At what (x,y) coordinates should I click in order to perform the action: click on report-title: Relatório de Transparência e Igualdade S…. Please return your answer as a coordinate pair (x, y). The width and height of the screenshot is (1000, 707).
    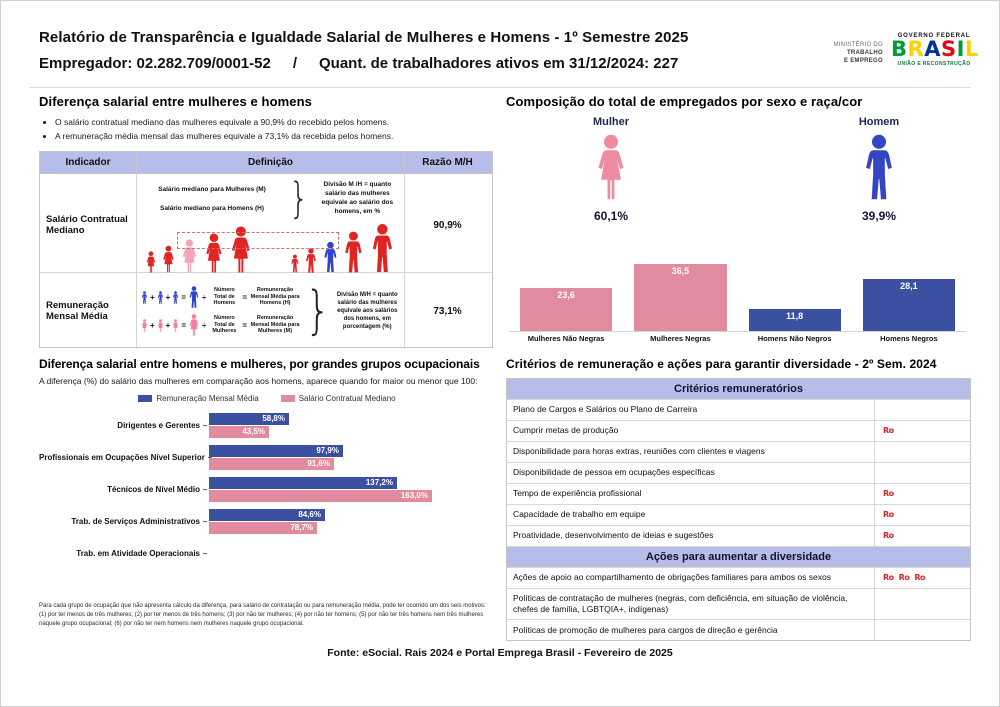
    Looking at the image, I should click on (364, 37).